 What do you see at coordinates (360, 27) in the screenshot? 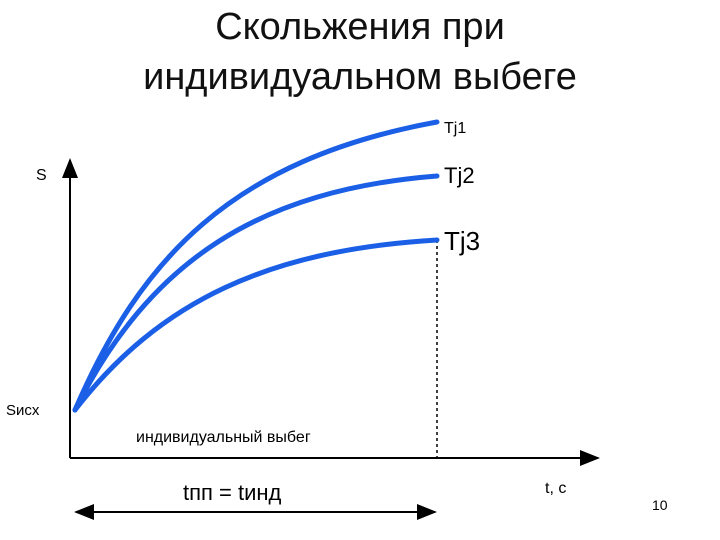
I see `slide-title-line-1: Скольжения при` at bounding box center [360, 27].